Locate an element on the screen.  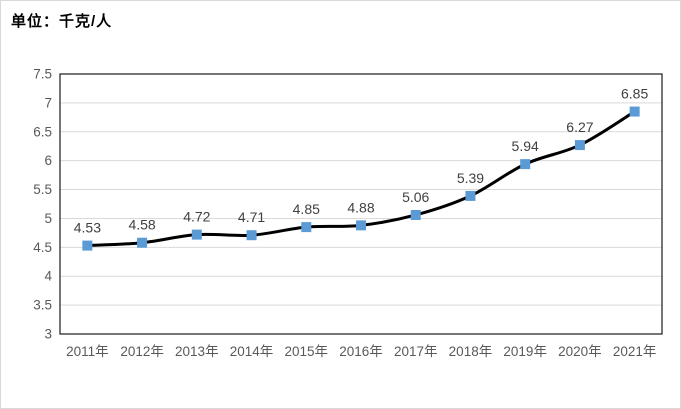
y-tick-label: 6 is located at coordinates (48, 160).